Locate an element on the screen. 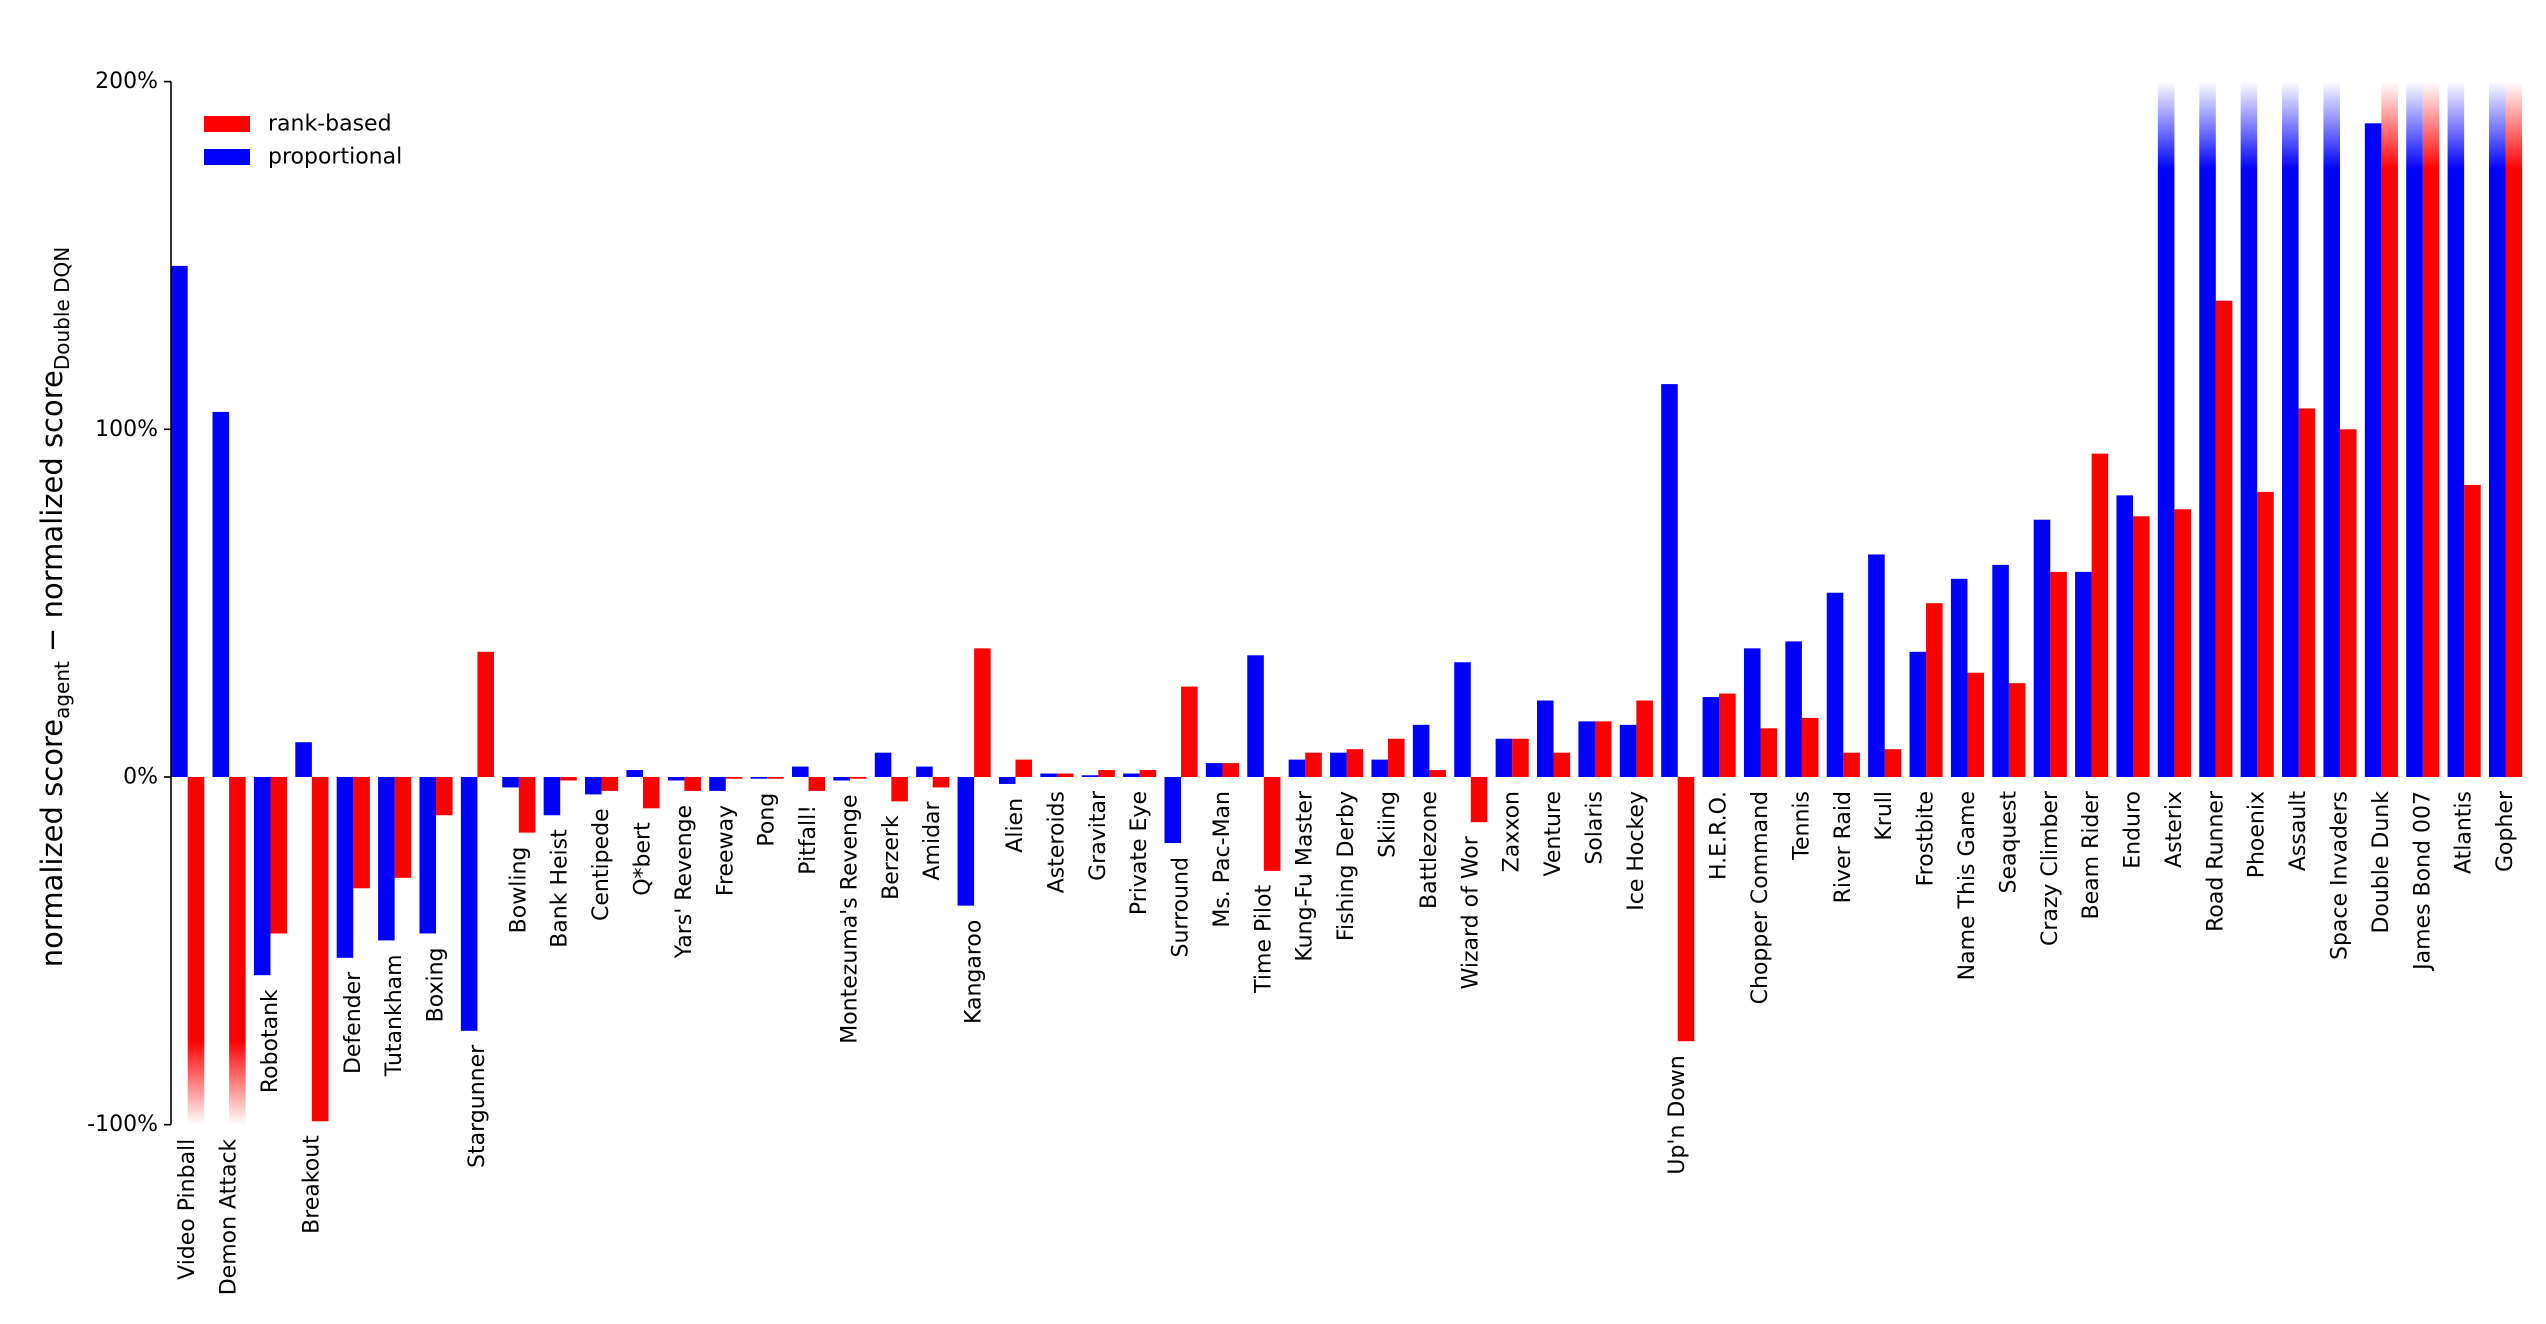  bar-proportional-name-this-game is located at coordinates (1959, 677).